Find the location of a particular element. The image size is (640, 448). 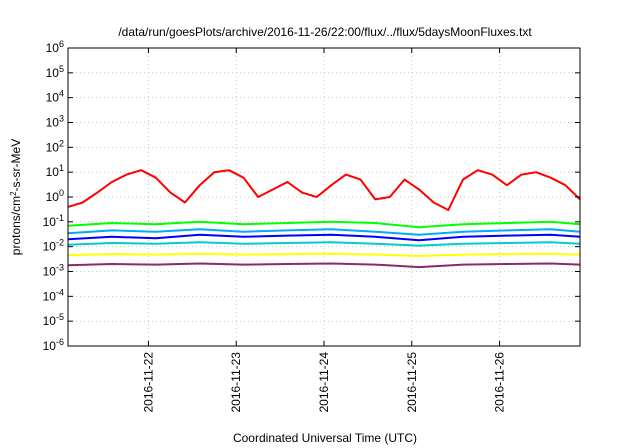

x-tick-label: 2016-11-22 is located at coordinates (148, 382).